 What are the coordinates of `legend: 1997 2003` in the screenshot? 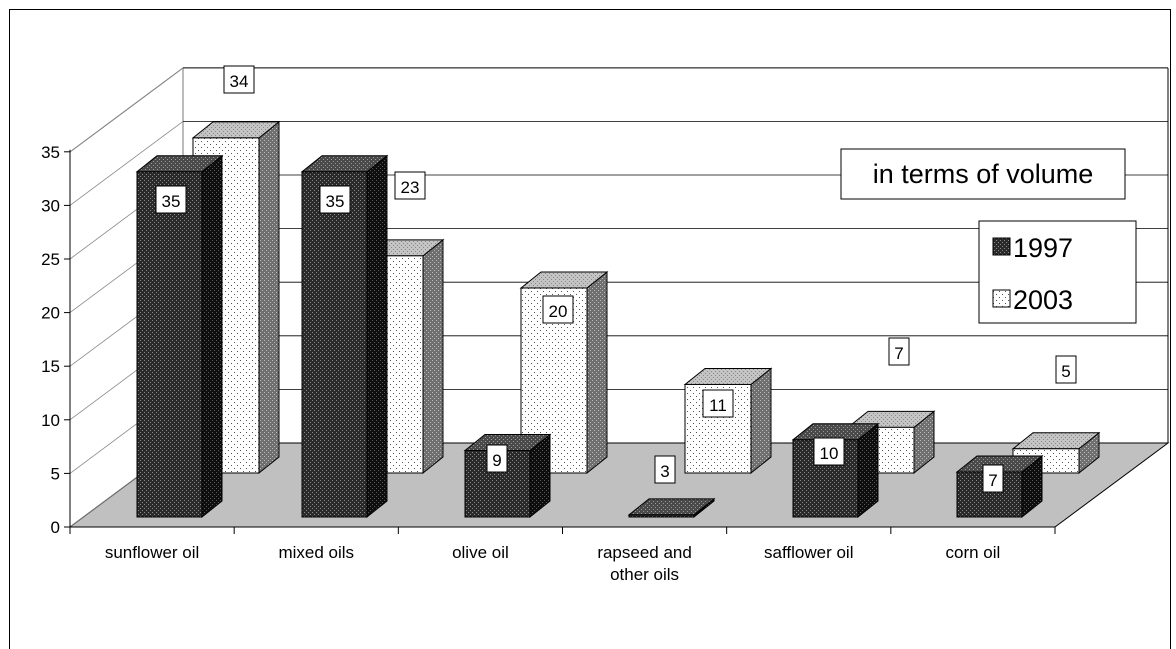 It's located at (1057, 272).